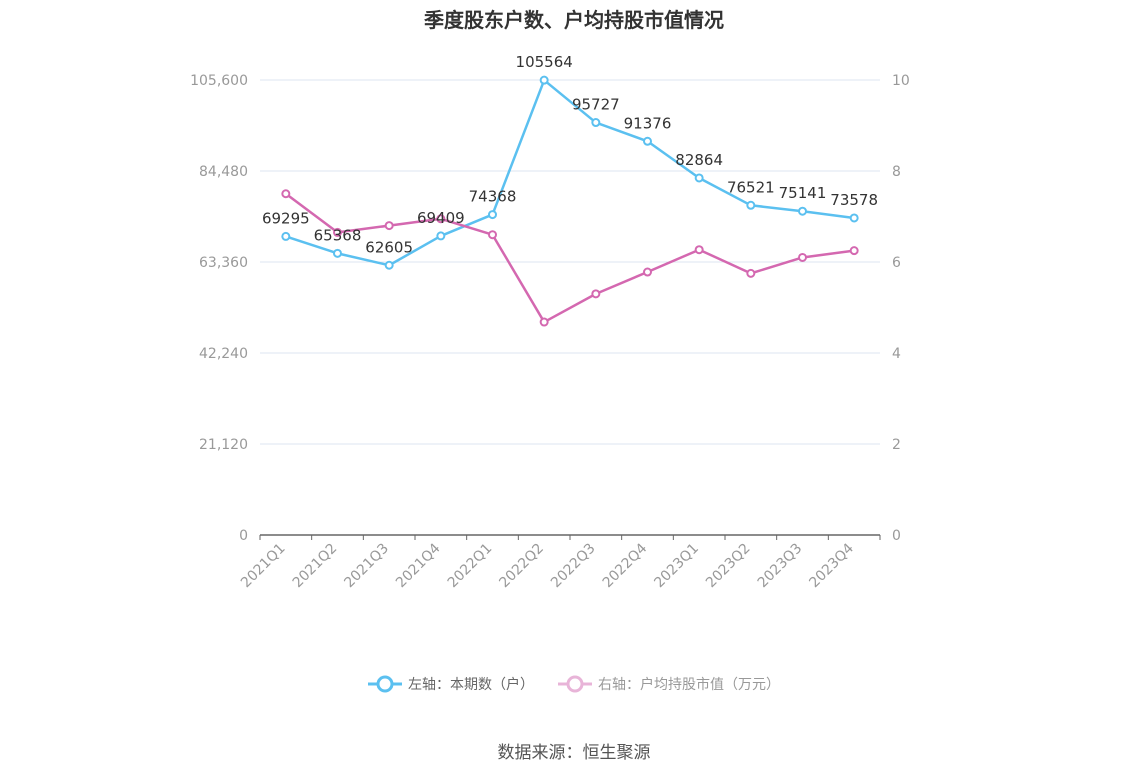 The image size is (1148, 776). I want to click on legend: 左轴：本期数（户） 右轴：户均持股市值（万元）, so click(574, 684).